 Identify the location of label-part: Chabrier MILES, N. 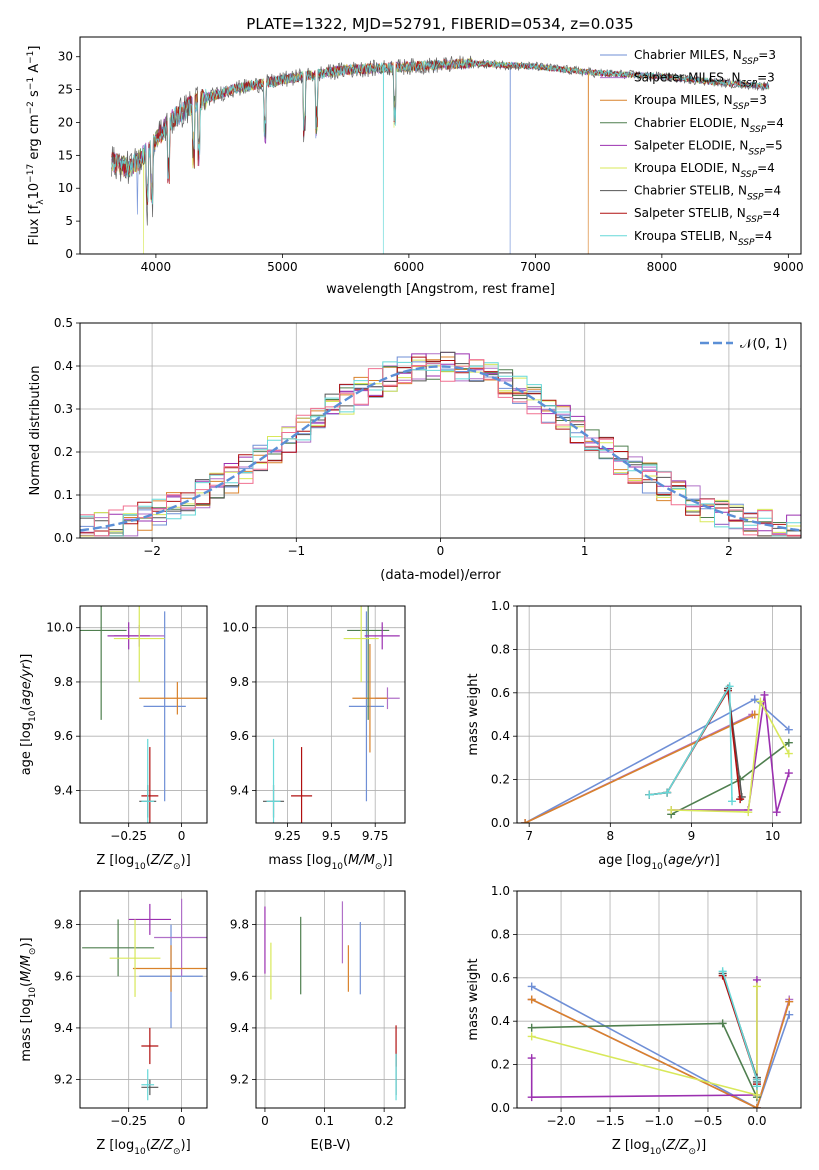
(688, 55).